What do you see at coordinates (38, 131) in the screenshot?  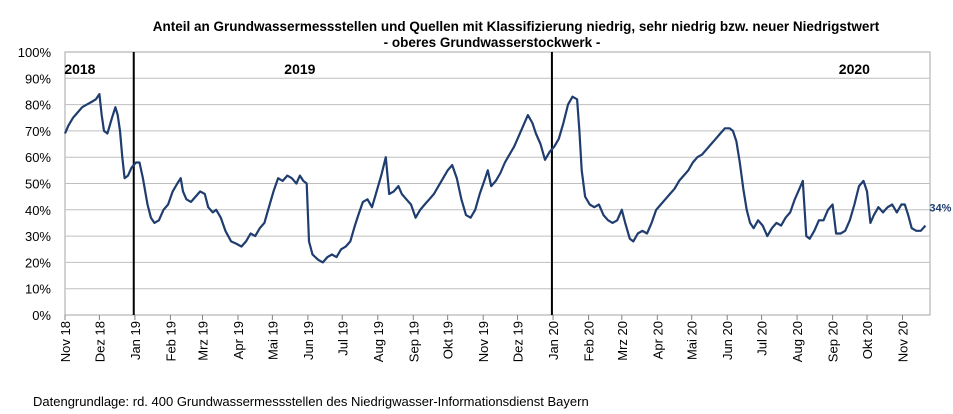 I see `y-tick-label: 70%` at bounding box center [38, 131].